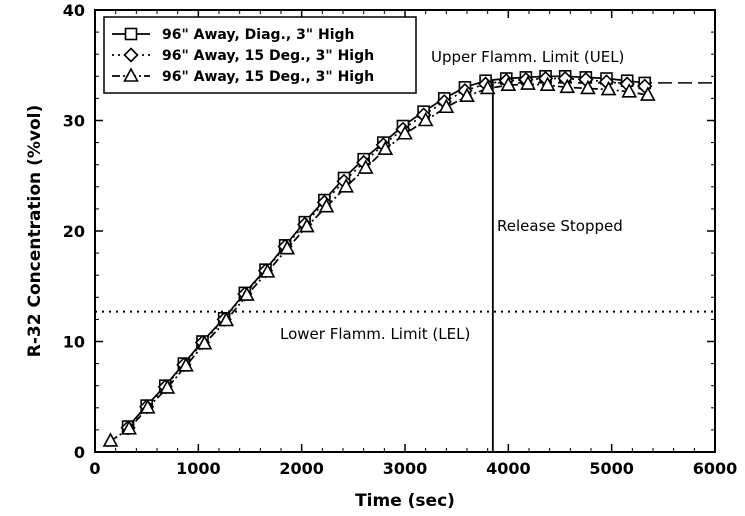  I want to click on x-tick-label: 0, so click(94, 468).